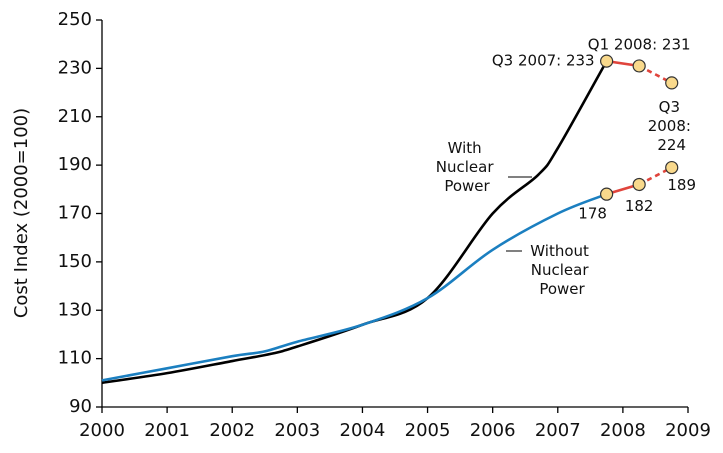  What do you see at coordinates (467, 167) in the screenshot?
I see `series-name: With Nuclear Power` at bounding box center [467, 167].